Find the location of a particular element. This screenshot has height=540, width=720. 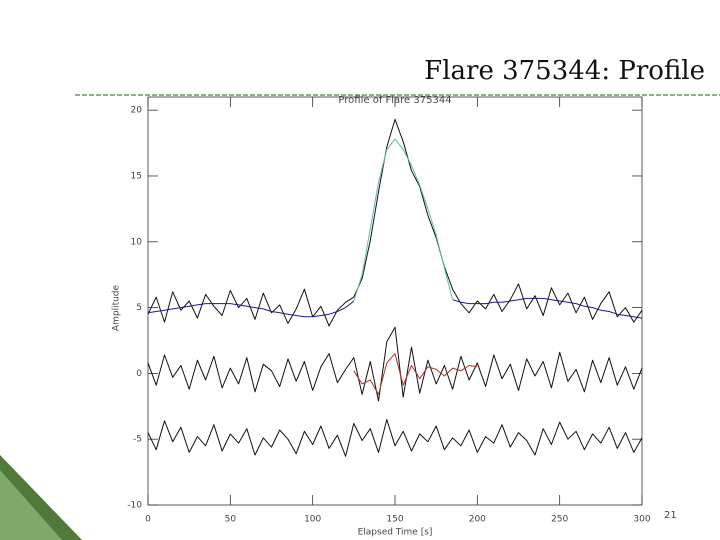

slide-title: Flare 375344: Profile is located at coordinates (564, 71).